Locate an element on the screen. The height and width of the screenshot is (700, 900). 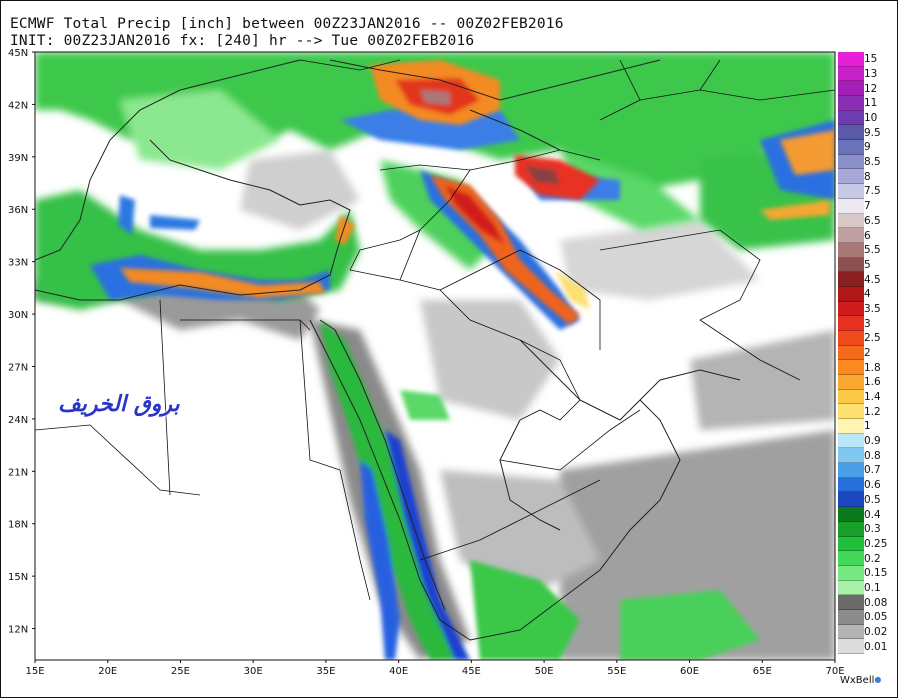
legend-label: 0.08 is located at coordinates (876, 602).